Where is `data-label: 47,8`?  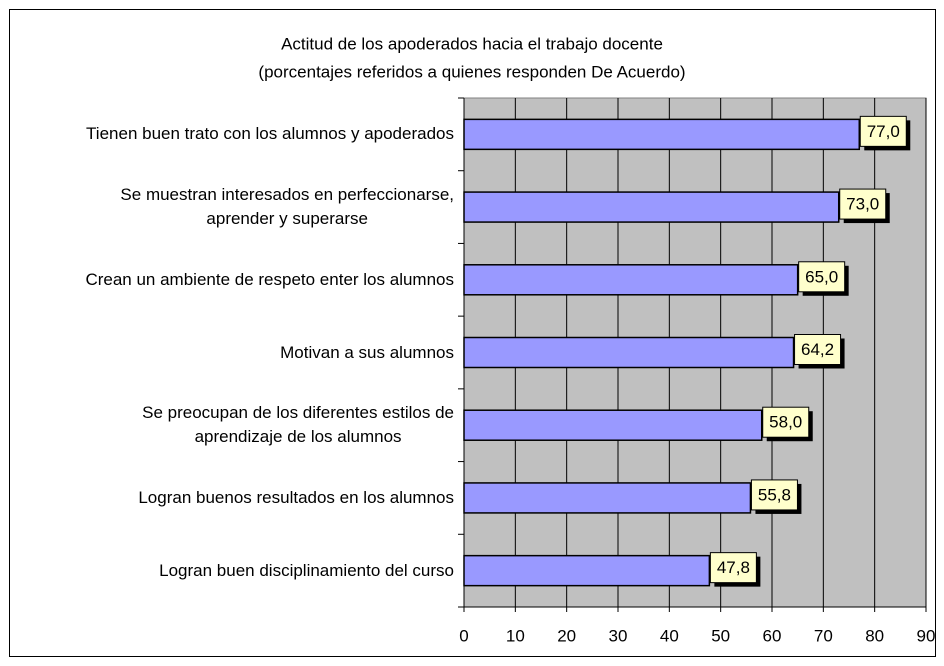 data-label: 47,8 is located at coordinates (733, 567).